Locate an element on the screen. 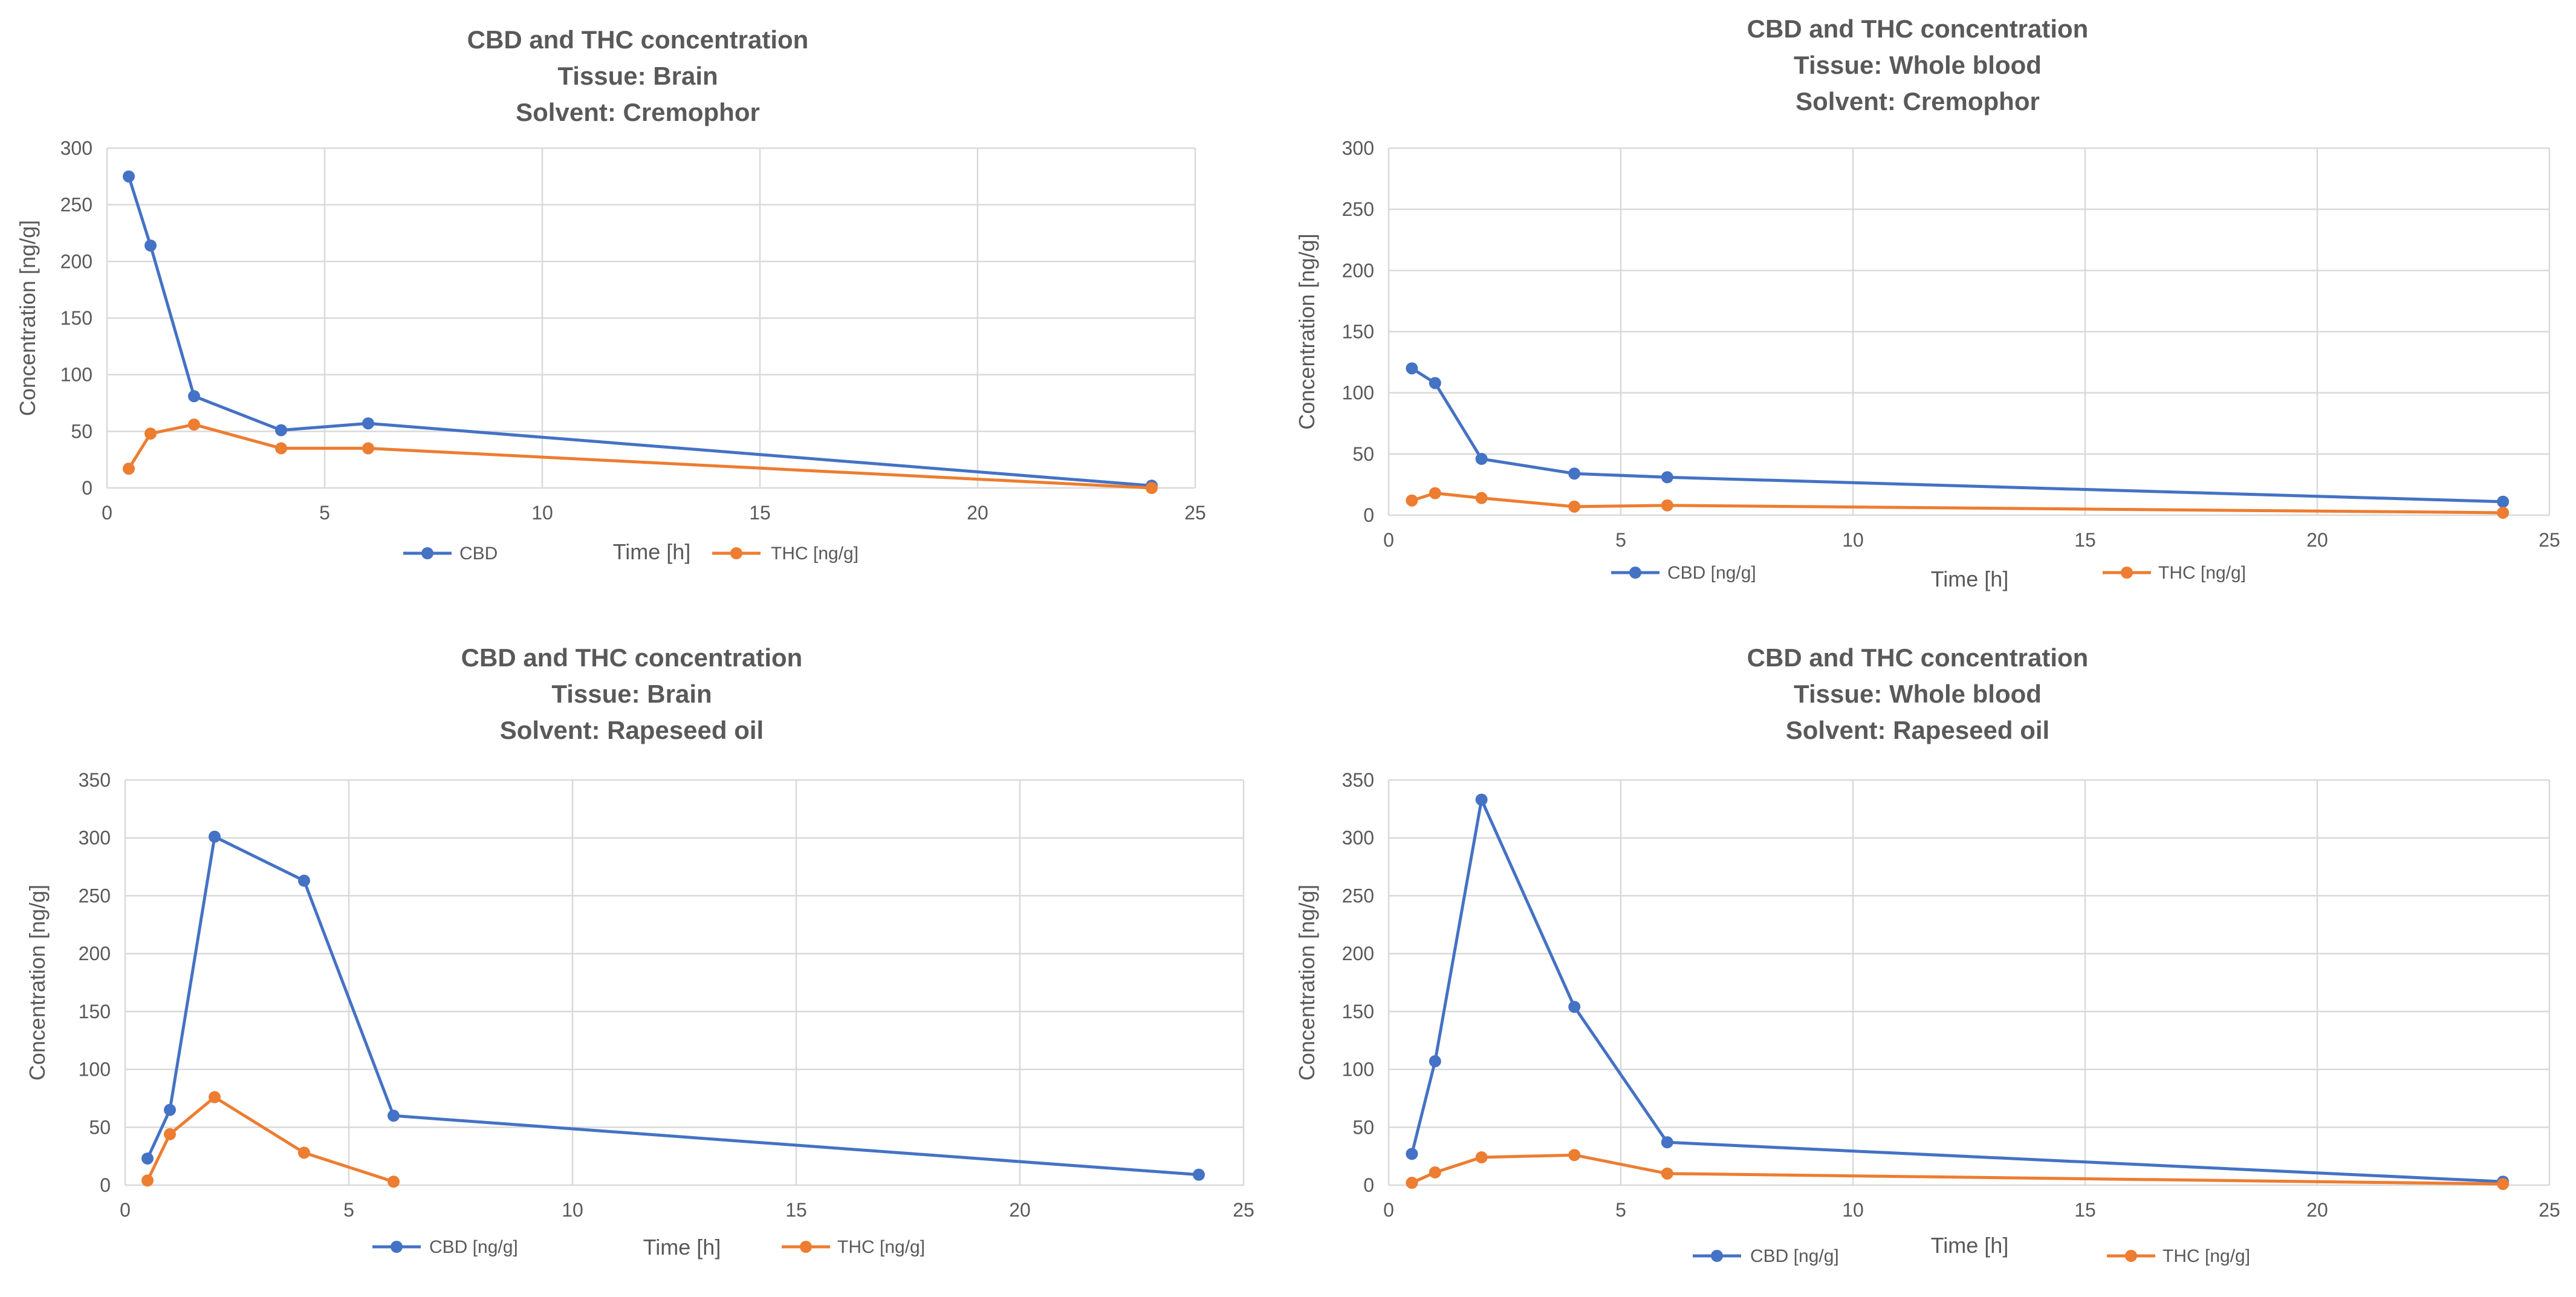  legend-label-cbd: CBD is located at coordinates (479, 554).